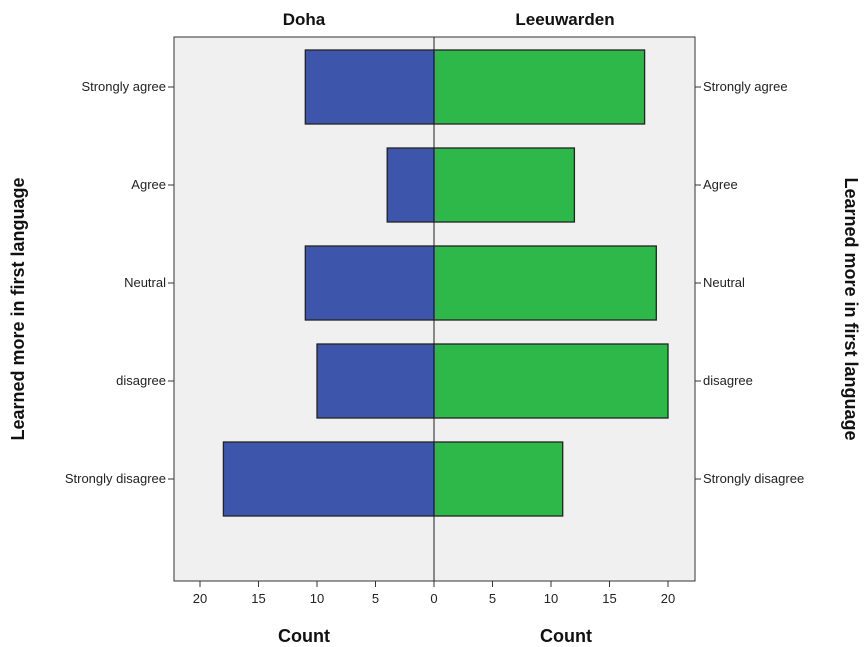 This screenshot has width=864, height=647. What do you see at coordinates (258, 598) in the screenshot?
I see `x-tick-label-left-15: 15` at bounding box center [258, 598].